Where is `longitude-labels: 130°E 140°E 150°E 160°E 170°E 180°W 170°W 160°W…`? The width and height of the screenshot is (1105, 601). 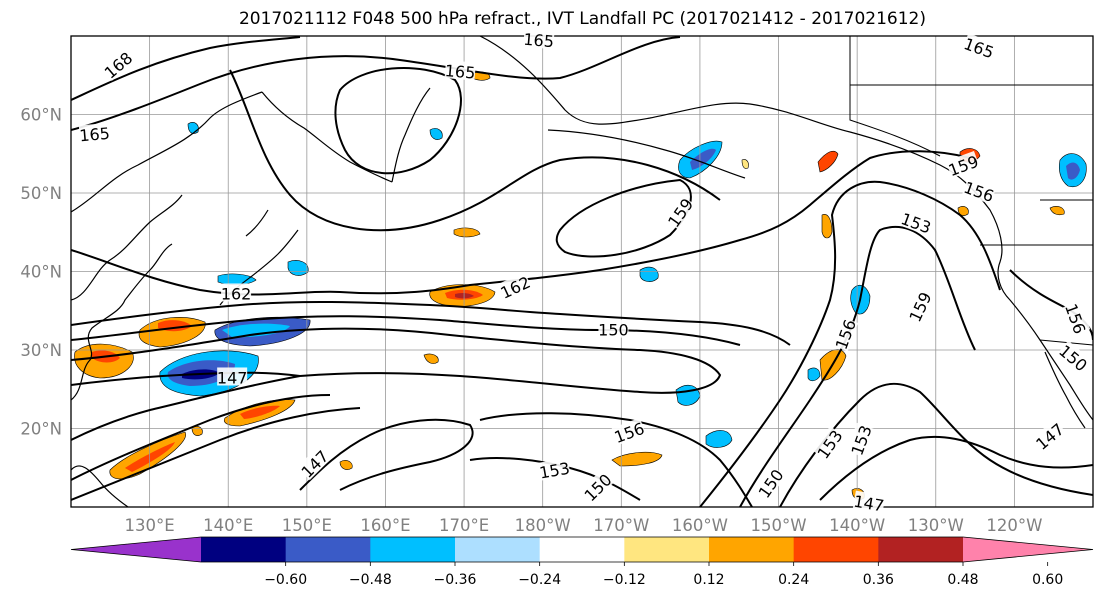 longitude-labels: 130°E 140°E 150°E 160°E 170°E 180°W 170°W 160°W… is located at coordinates (584, 525).